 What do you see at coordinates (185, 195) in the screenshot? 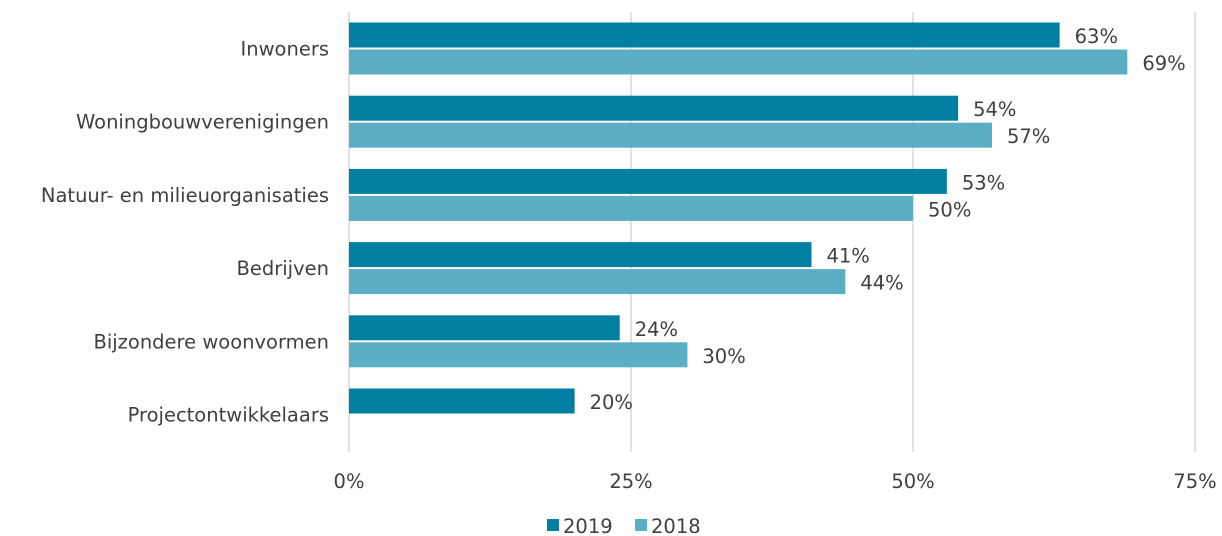
I see `category-label-2: Natuur- en milieuorganisaties` at bounding box center [185, 195].